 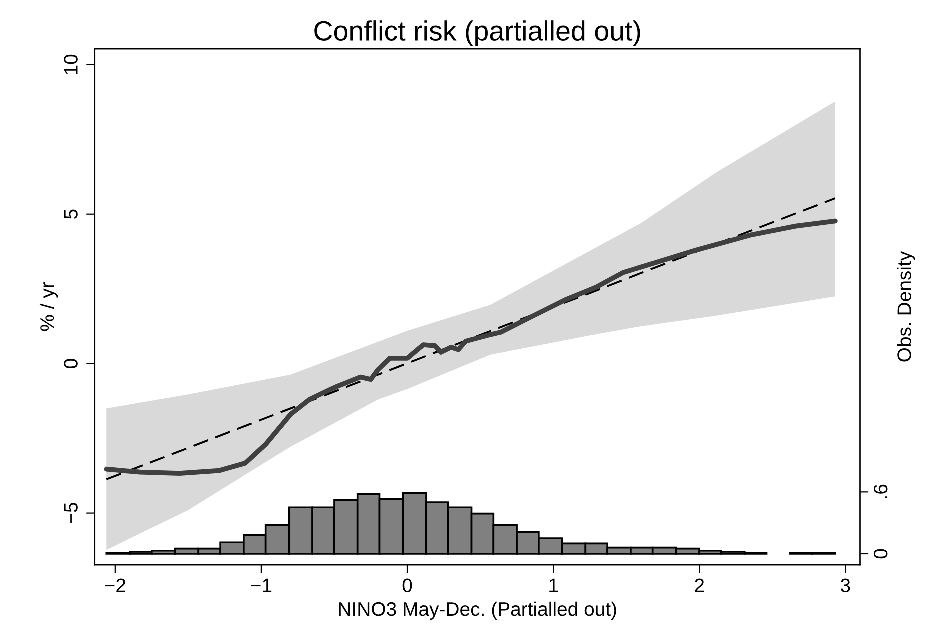 What do you see at coordinates (407, 585) in the screenshot?
I see `x-tick-label: 0` at bounding box center [407, 585].